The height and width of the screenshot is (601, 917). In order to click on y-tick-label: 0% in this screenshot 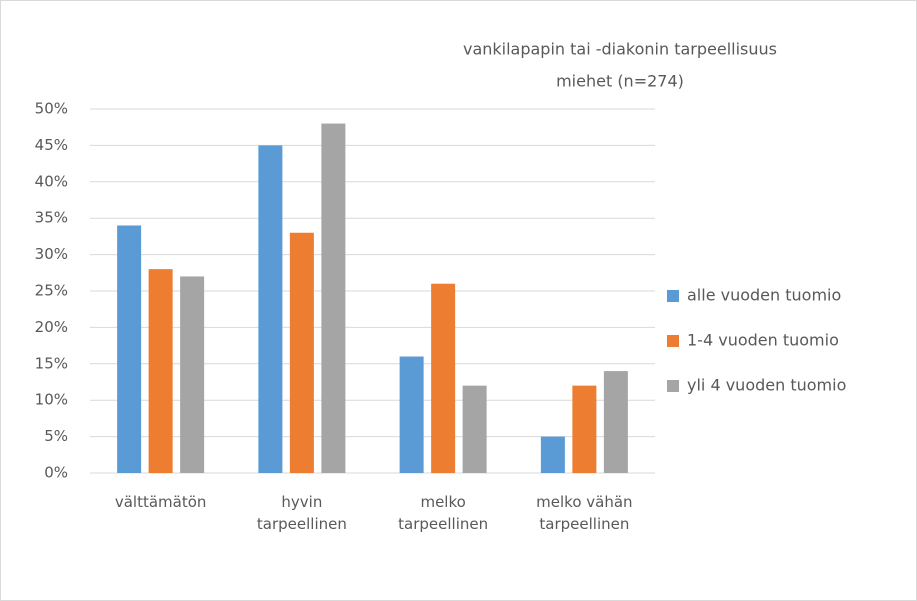, I will do `click(56, 473)`.